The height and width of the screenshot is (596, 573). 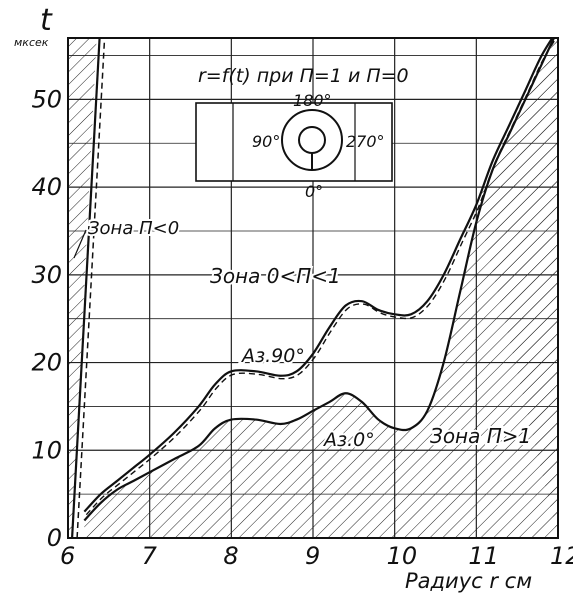 What do you see at coordinates (133, 228) in the screenshot?
I see `zone-left-label: Зона П<0` at bounding box center [133, 228].